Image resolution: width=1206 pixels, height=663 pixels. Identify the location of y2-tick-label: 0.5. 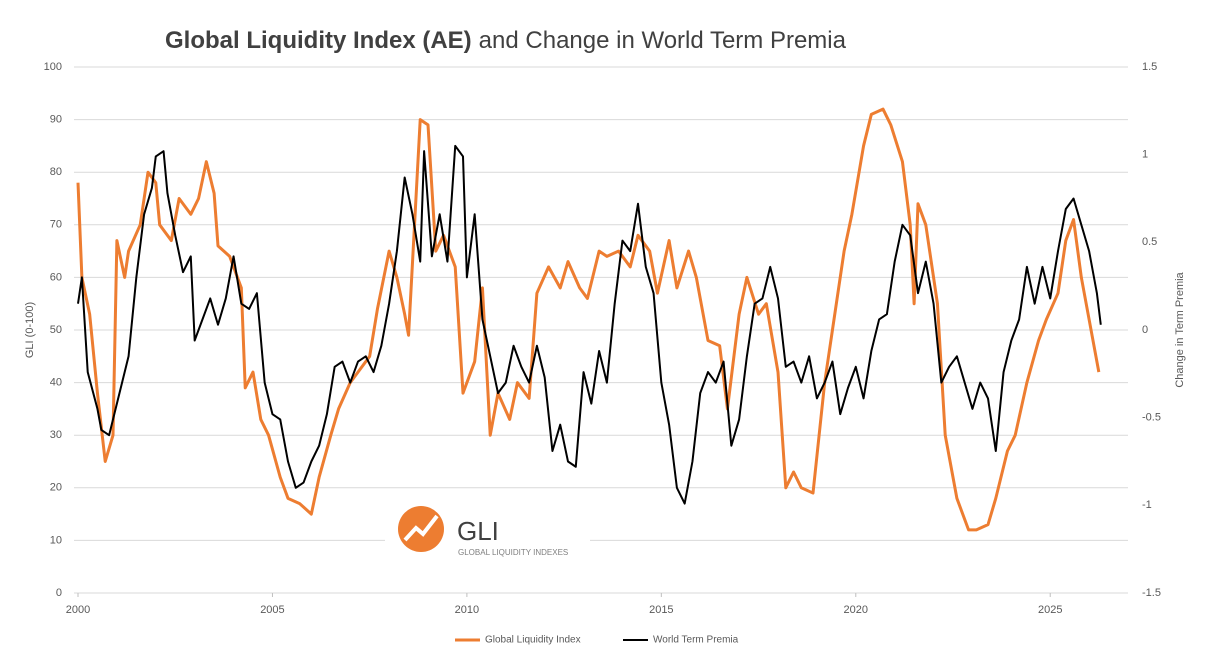
(1149, 242).